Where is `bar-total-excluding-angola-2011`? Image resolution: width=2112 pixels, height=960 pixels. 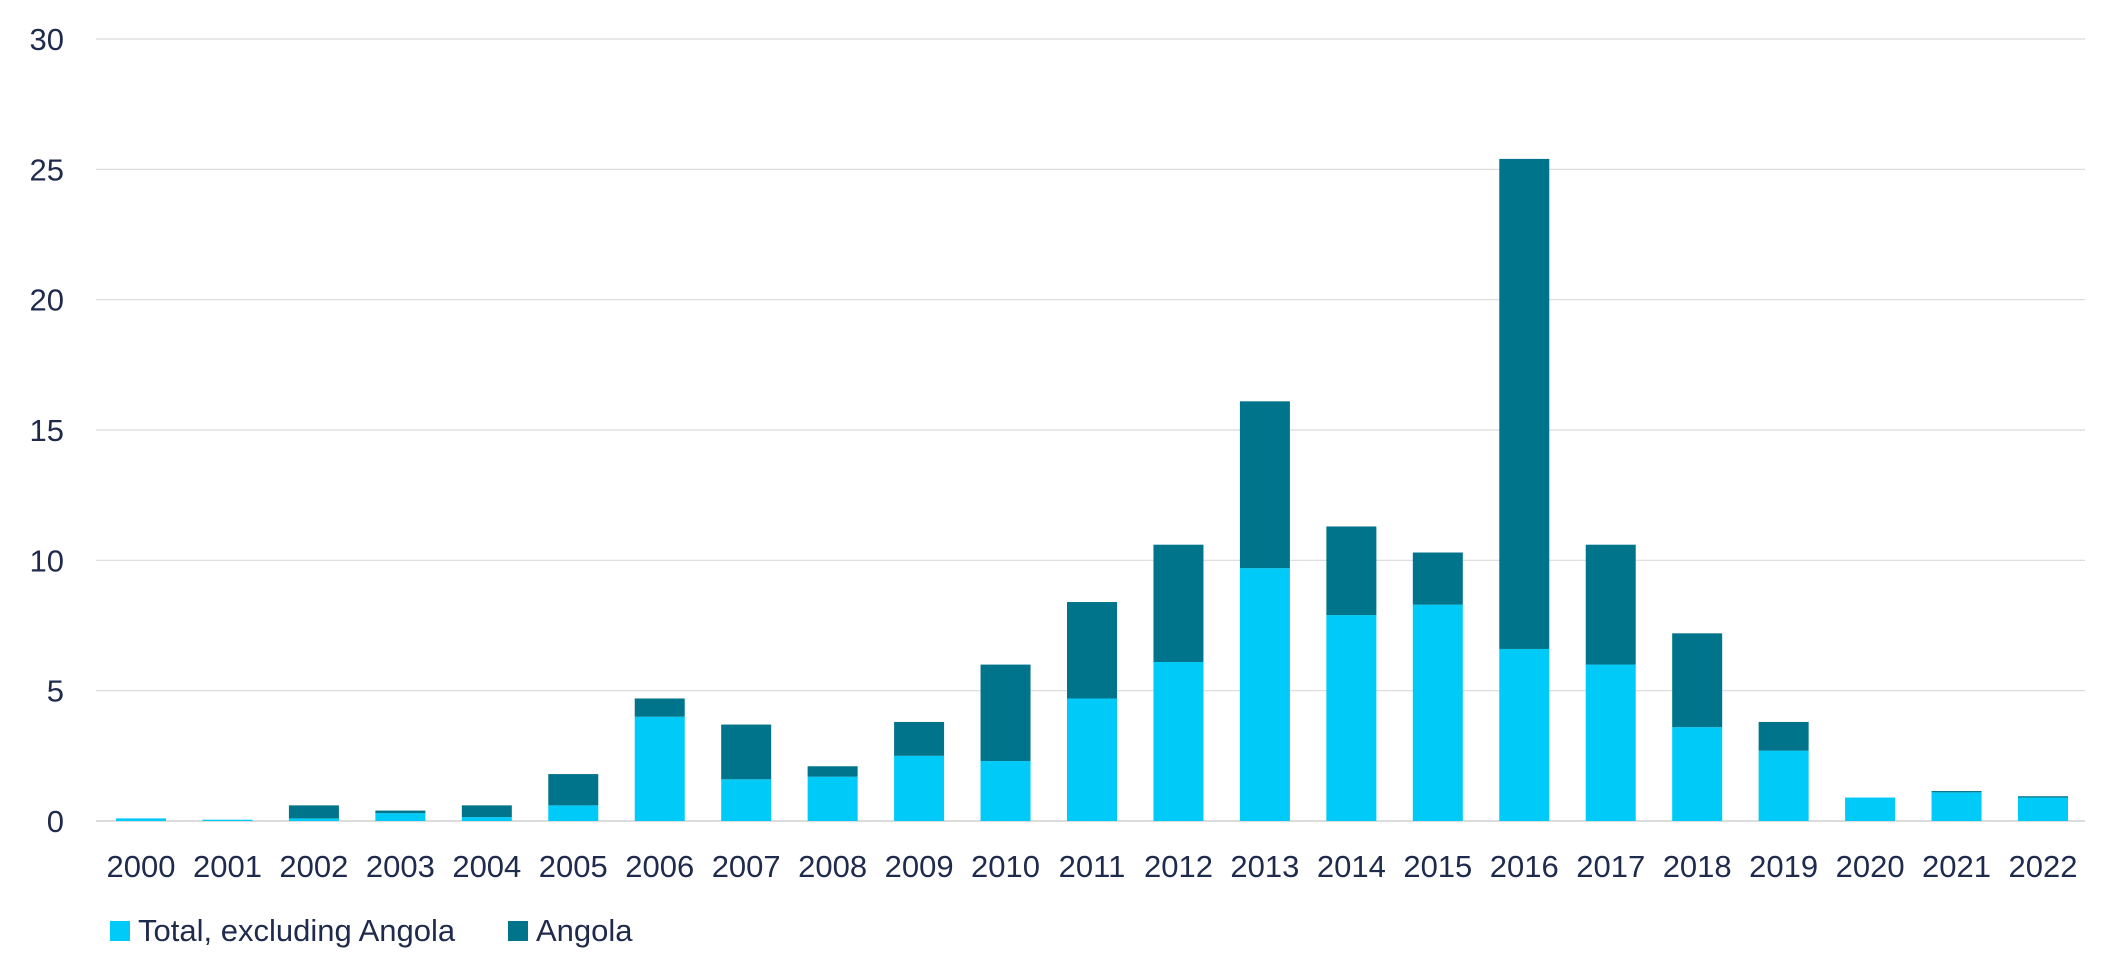
bar-total-excluding-angola-2011 is located at coordinates (1092, 759).